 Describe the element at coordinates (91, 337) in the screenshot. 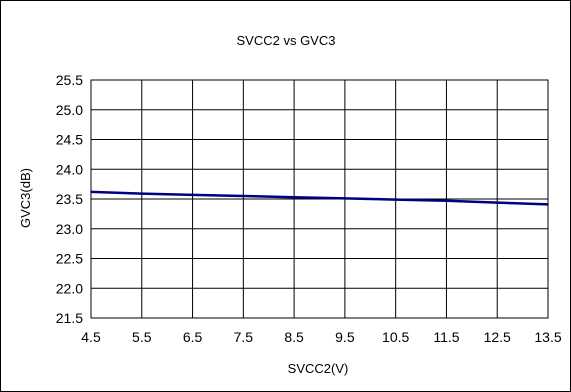

I see `x-tick-label: 4.5` at that location.